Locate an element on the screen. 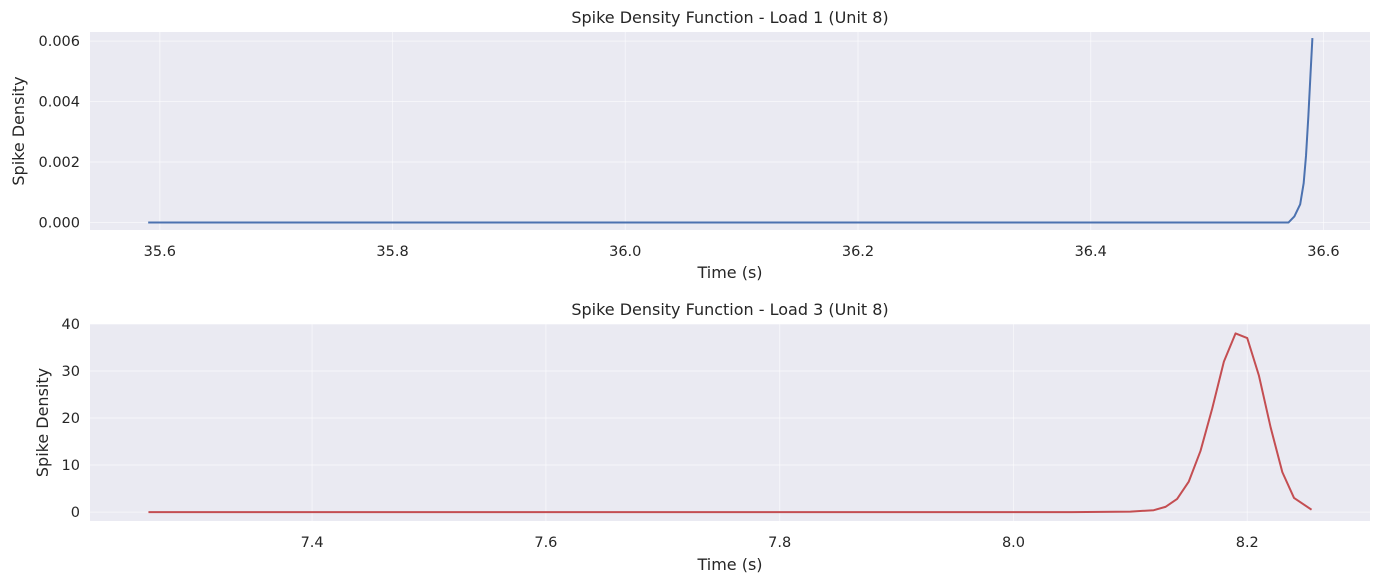 This screenshot has height=584, width=1384. x-tick-label: 8.2 is located at coordinates (1247, 543).